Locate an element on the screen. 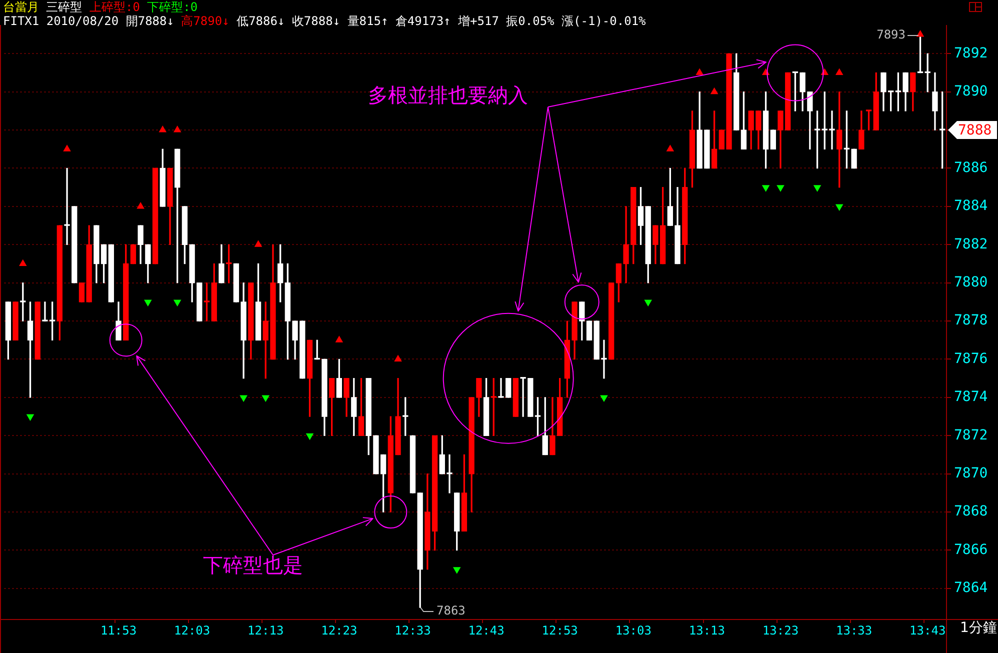 This screenshot has width=998, height=653. x-tick-label: 12:33 is located at coordinates (412, 630).